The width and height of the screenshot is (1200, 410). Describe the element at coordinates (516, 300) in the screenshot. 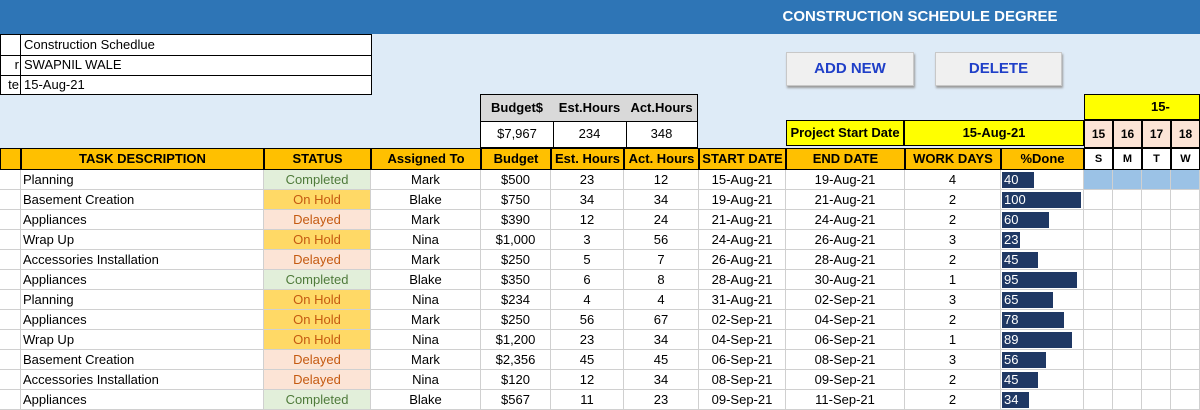

I see `budget-cell: $234` at that location.